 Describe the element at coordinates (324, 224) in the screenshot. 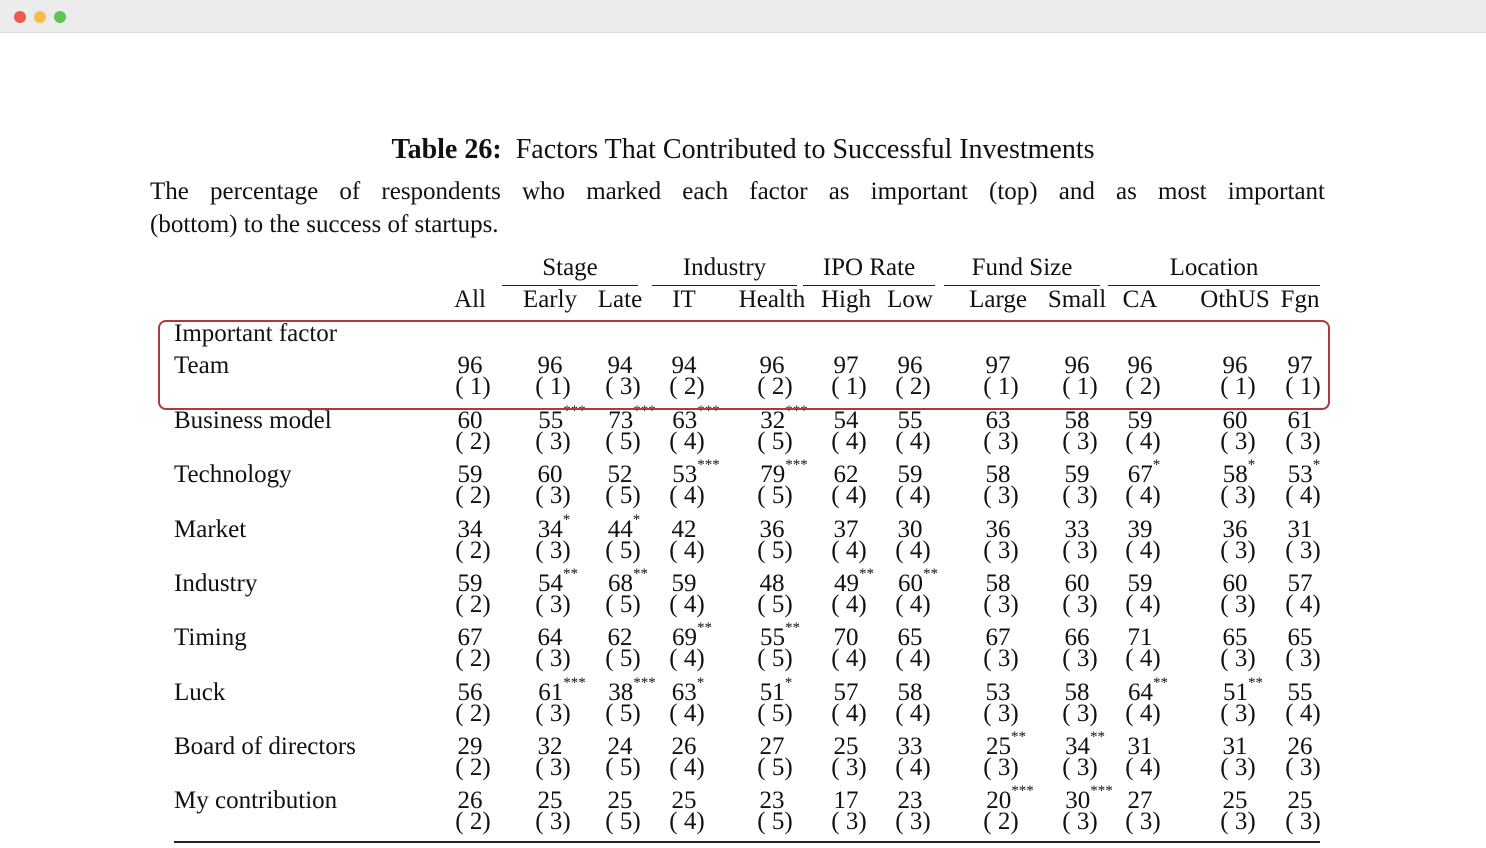

I see `table-caption-line-2: (bottom) to the success of startups.` at that location.